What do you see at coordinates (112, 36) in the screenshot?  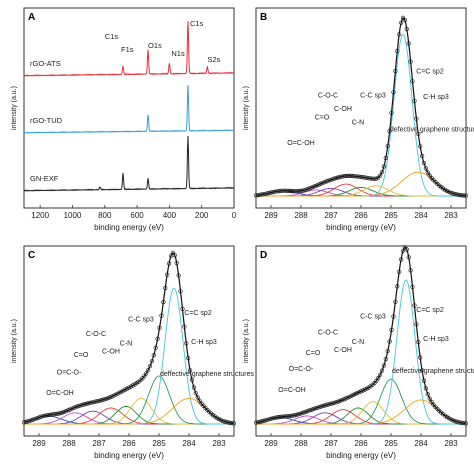 I see `panel-a-peak-label: C1s` at bounding box center [112, 36].